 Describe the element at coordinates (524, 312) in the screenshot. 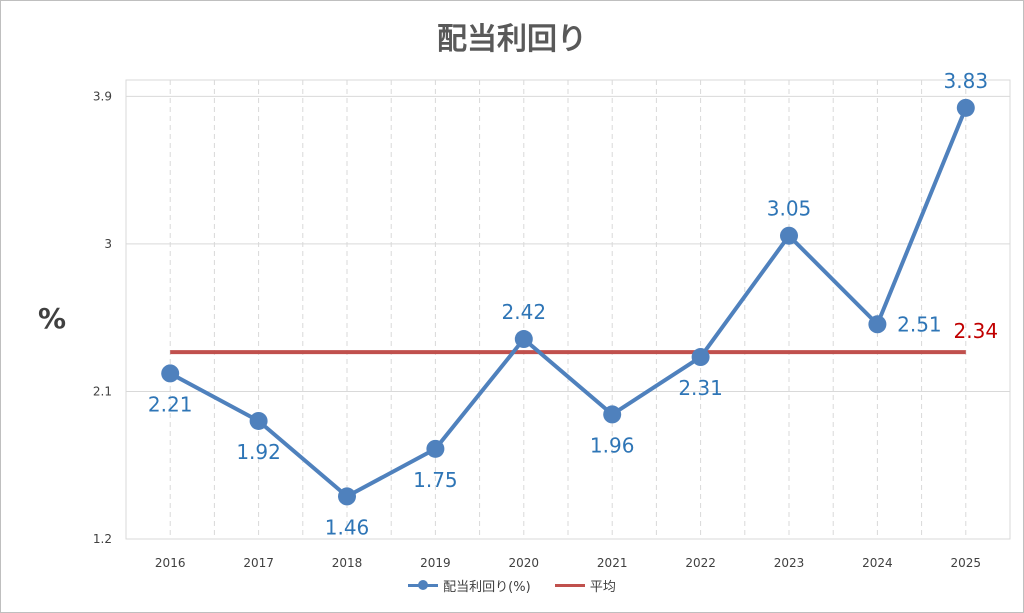

I see `yield-data-label: 2.42` at that location.